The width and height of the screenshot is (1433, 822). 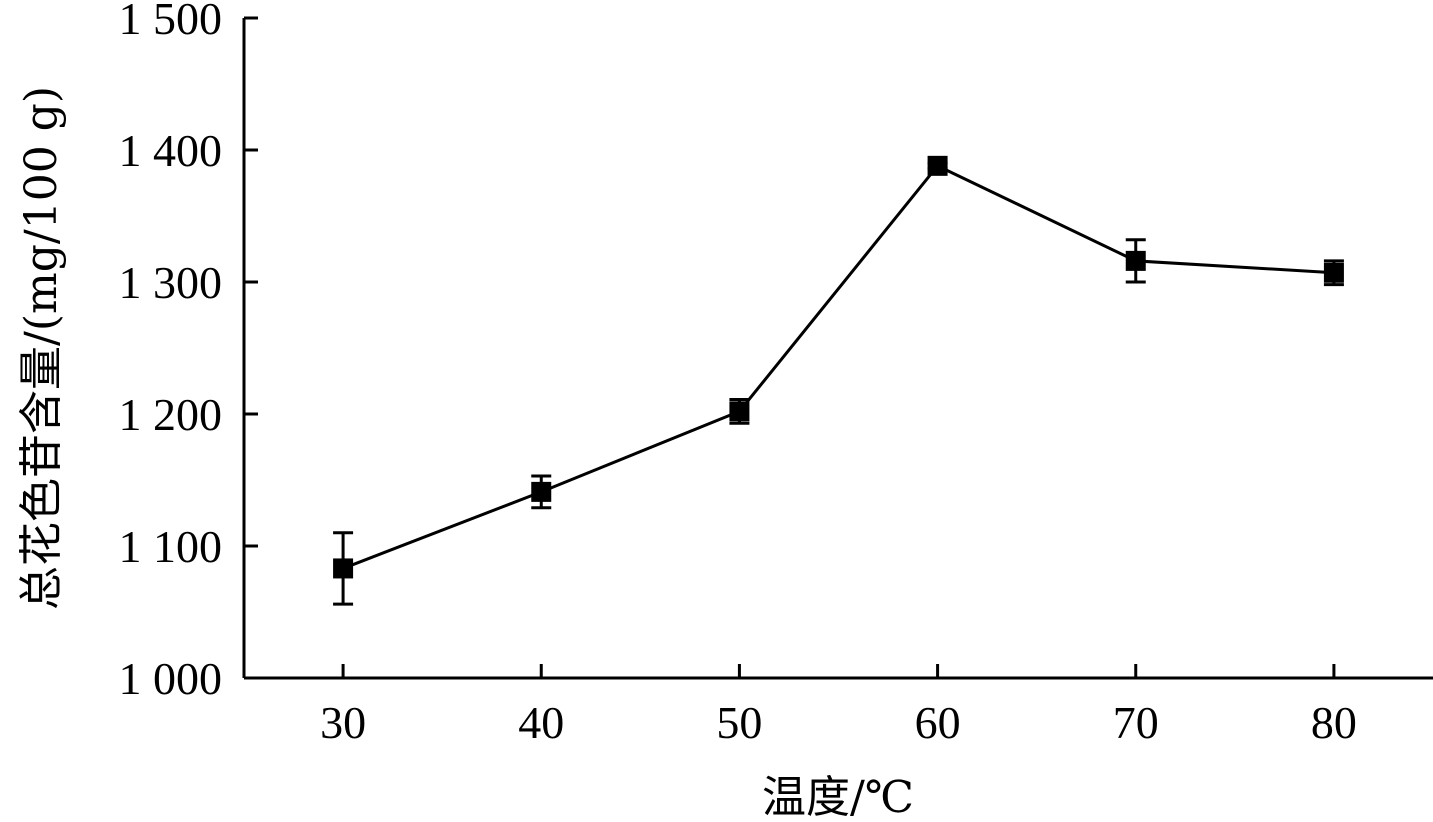 I want to click on x-tick-label: 60, so click(x=938, y=722).